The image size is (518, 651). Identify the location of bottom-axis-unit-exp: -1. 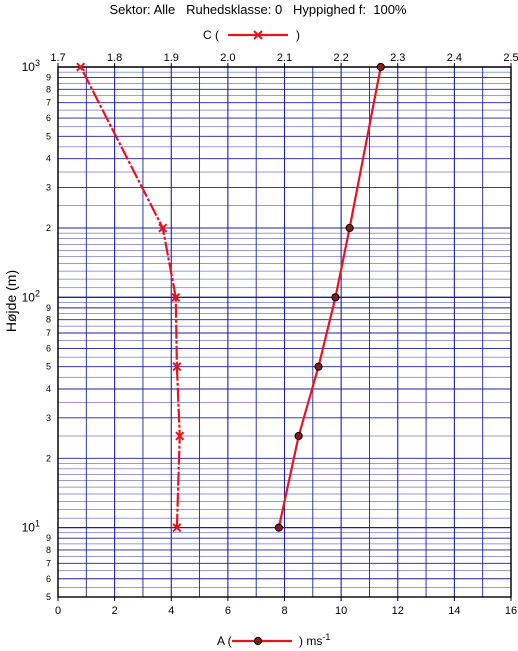
(326, 637).